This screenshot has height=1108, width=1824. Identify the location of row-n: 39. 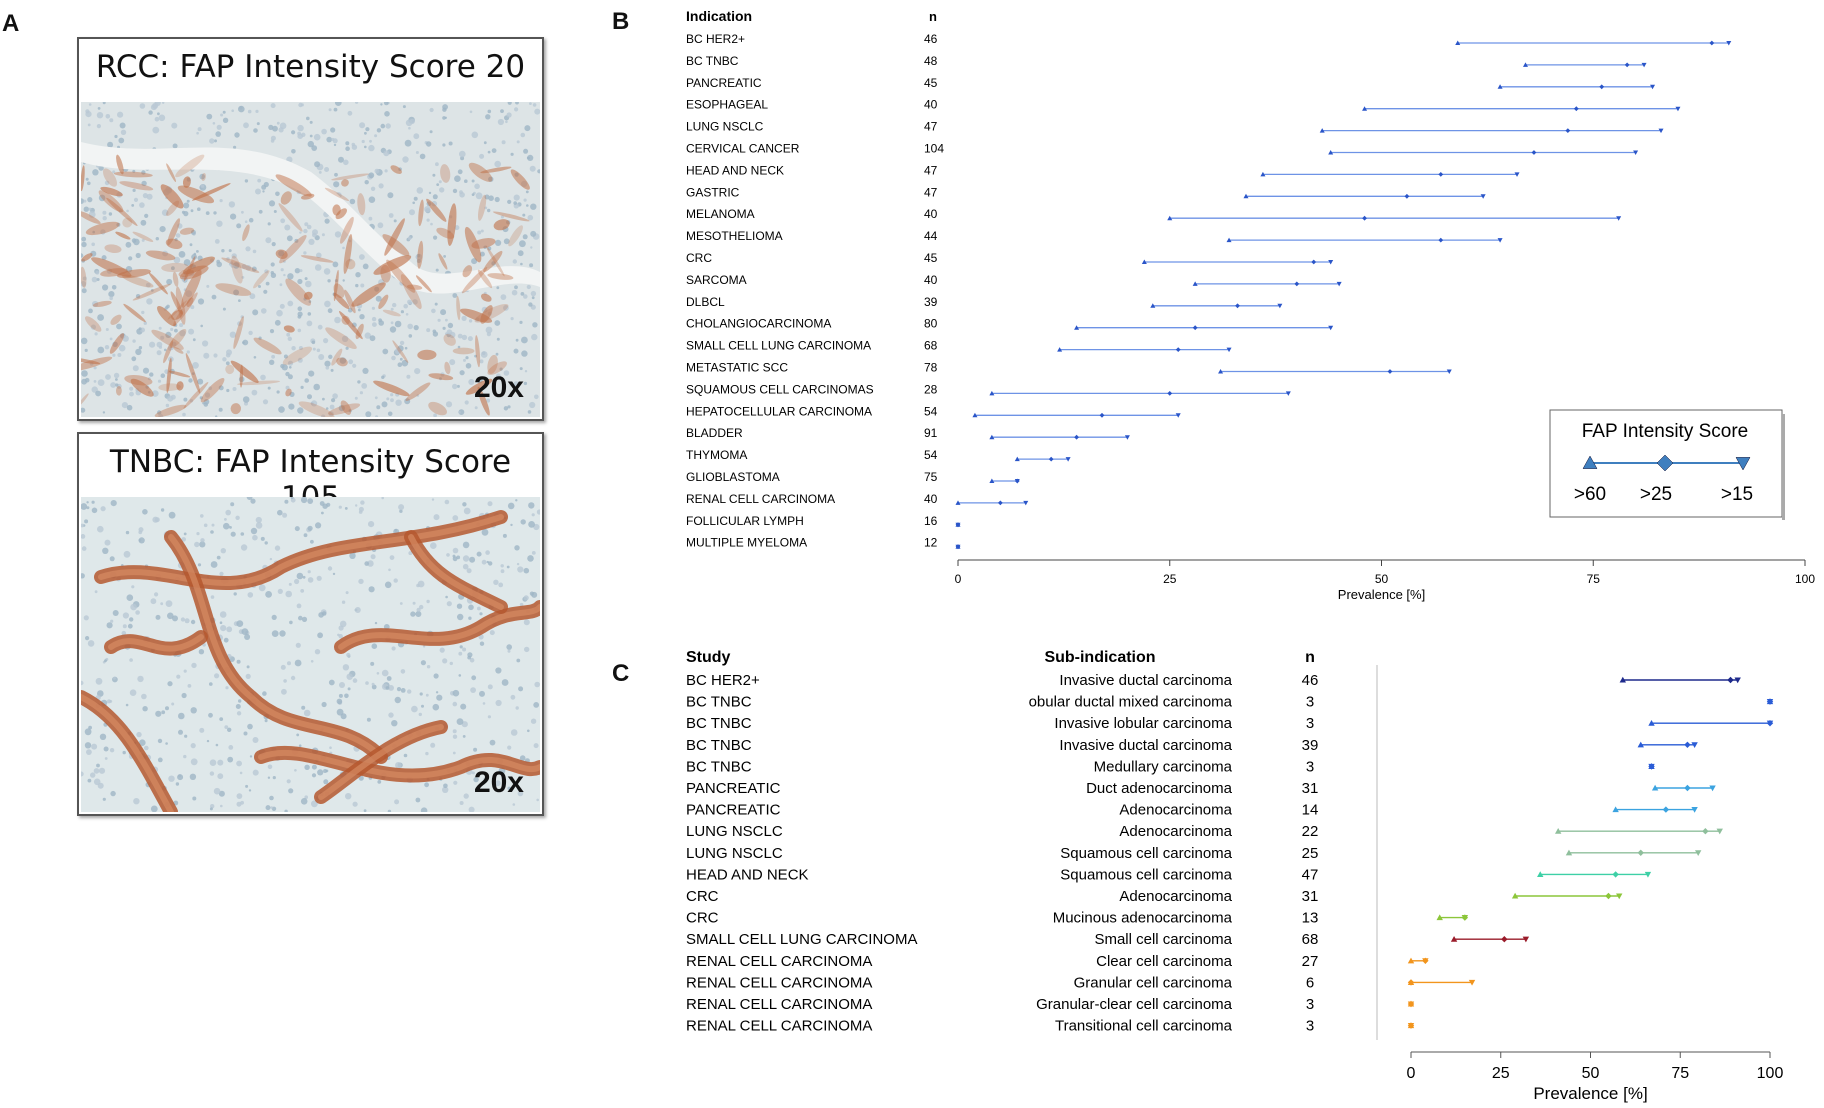
(931, 302).